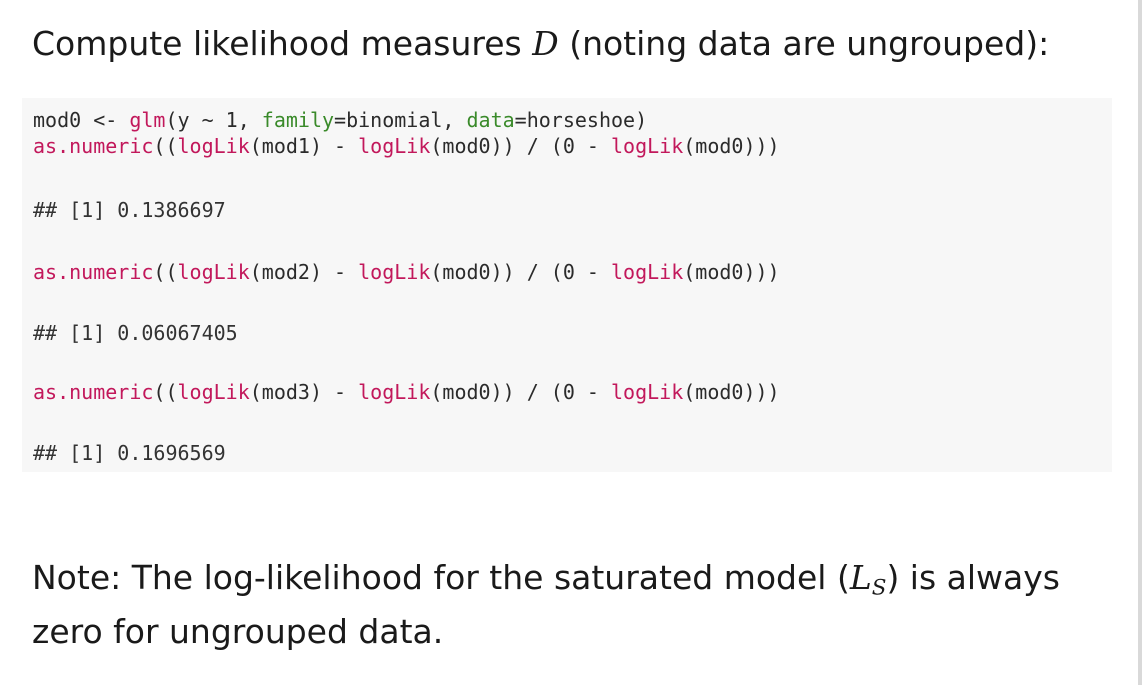 Image resolution: width=1142 pixels, height=685 pixels. Describe the element at coordinates (147, 120) in the screenshot. I see `code-function: glm` at that location.